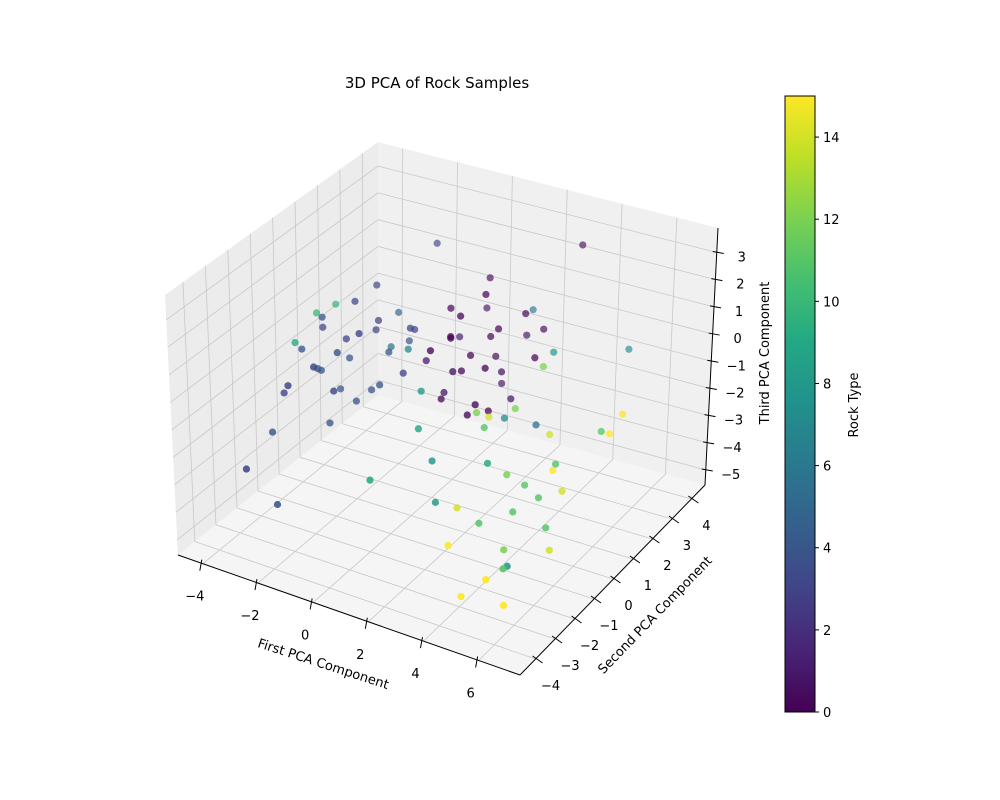 This screenshot has width=1000, height=800. Describe the element at coordinates (706, 526) in the screenshot. I see `y-tick-label: 4` at that location.